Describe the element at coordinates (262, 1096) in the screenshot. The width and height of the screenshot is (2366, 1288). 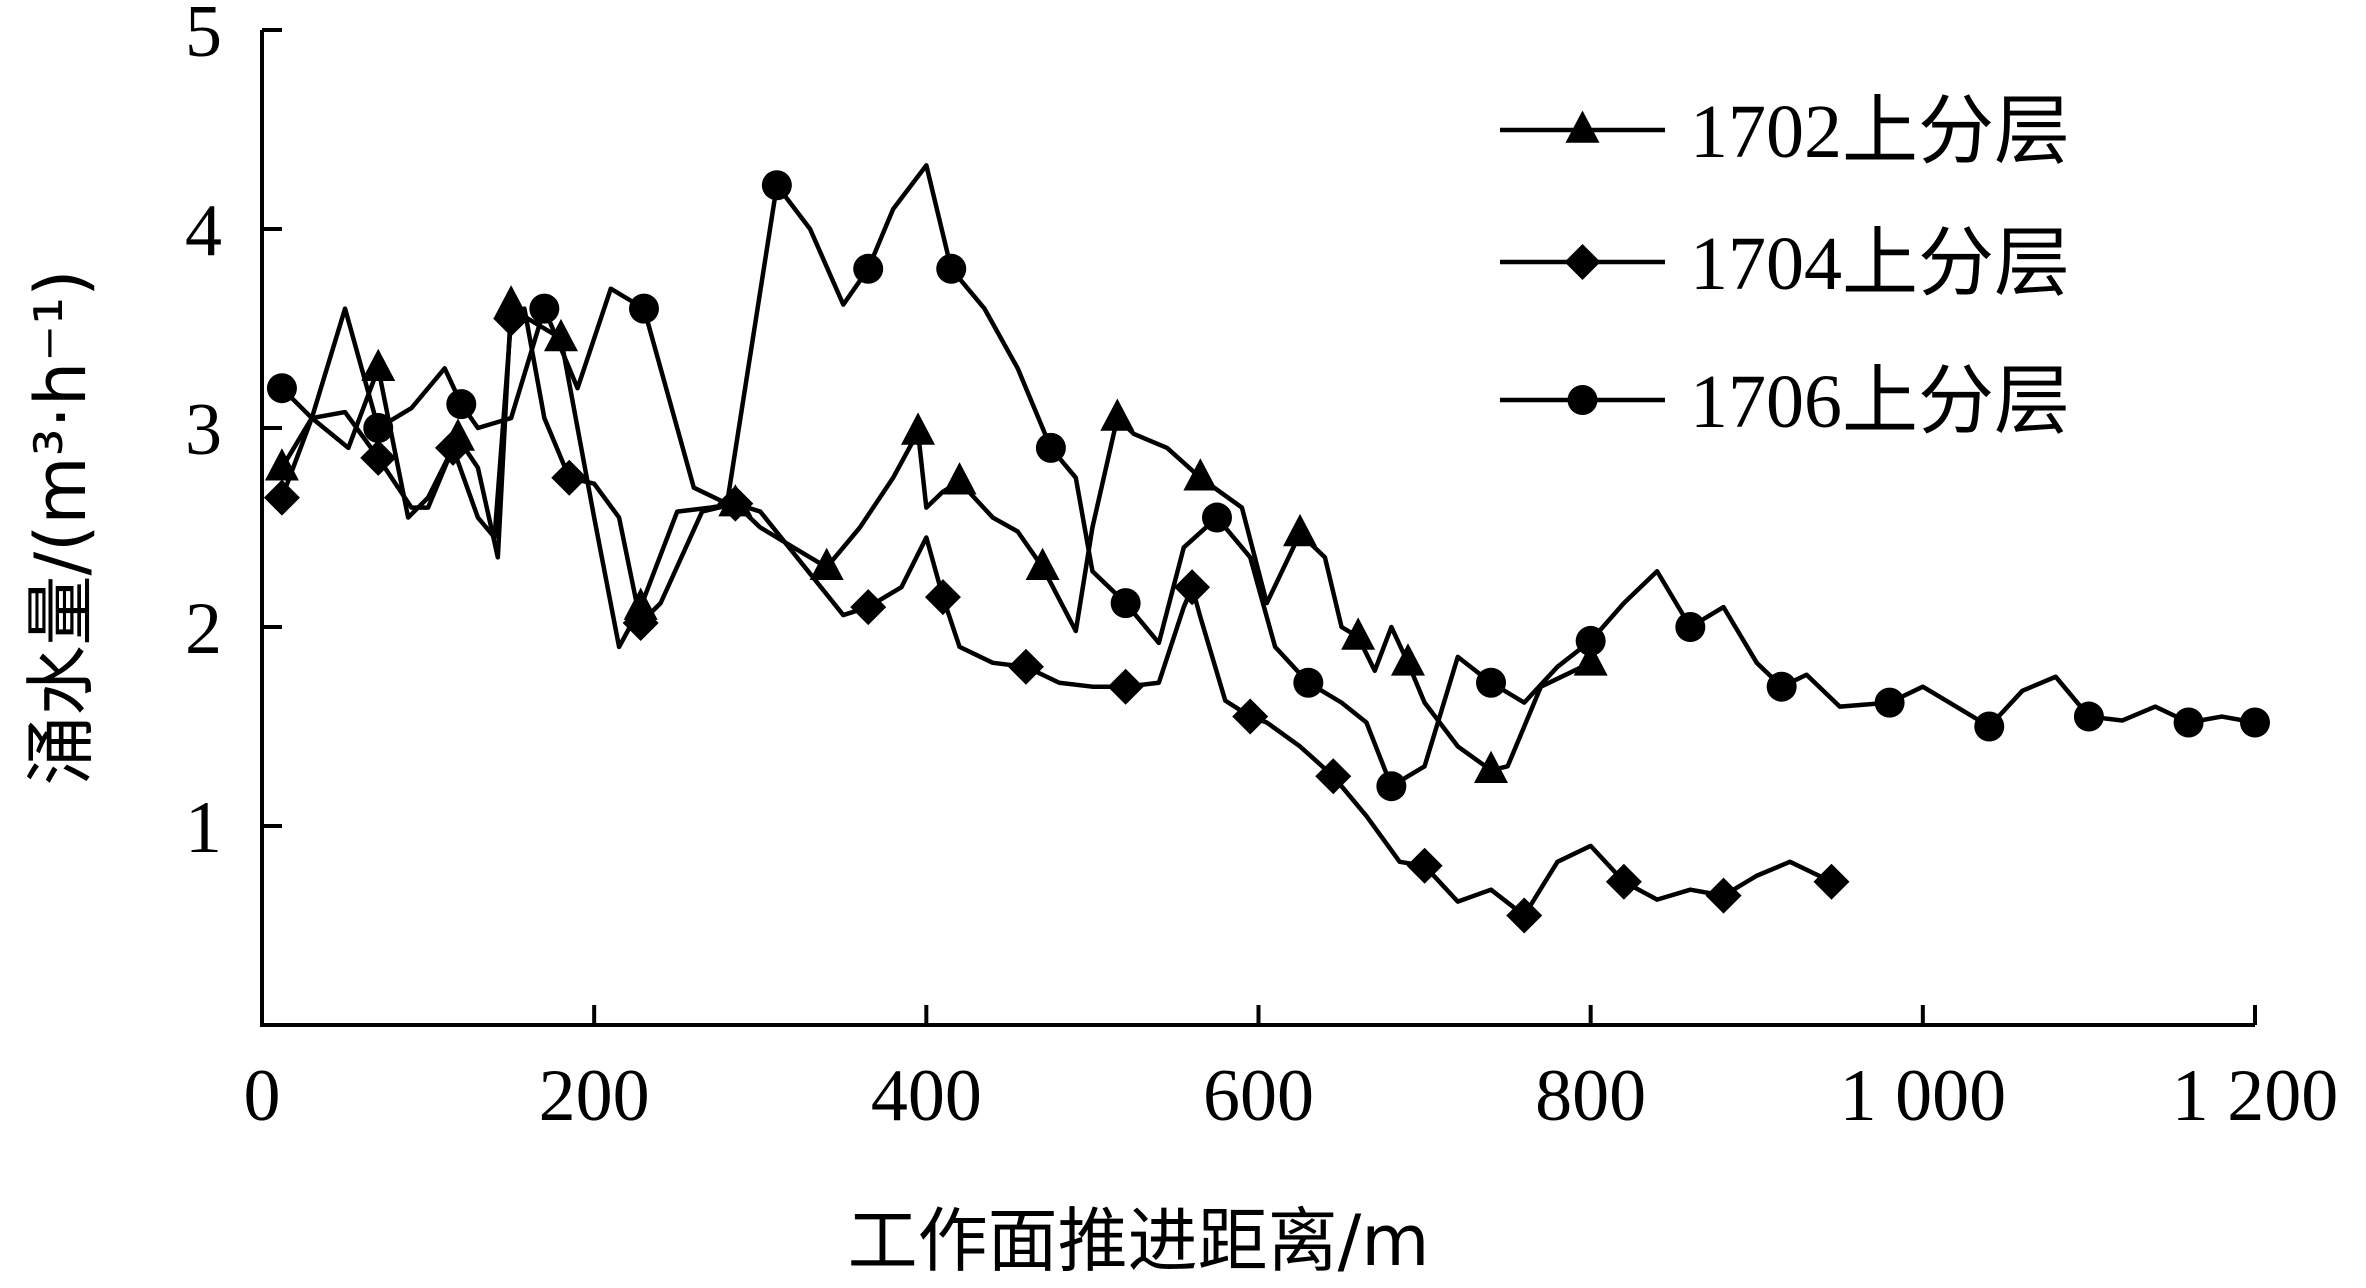
I see `x-tick-label: 0` at that location.